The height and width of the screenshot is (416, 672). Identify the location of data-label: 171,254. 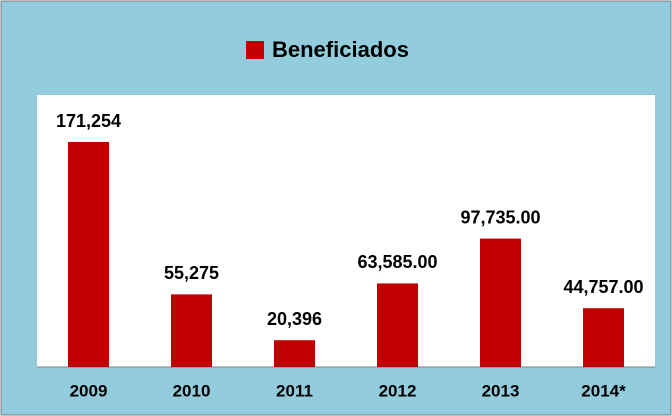
(88, 121).